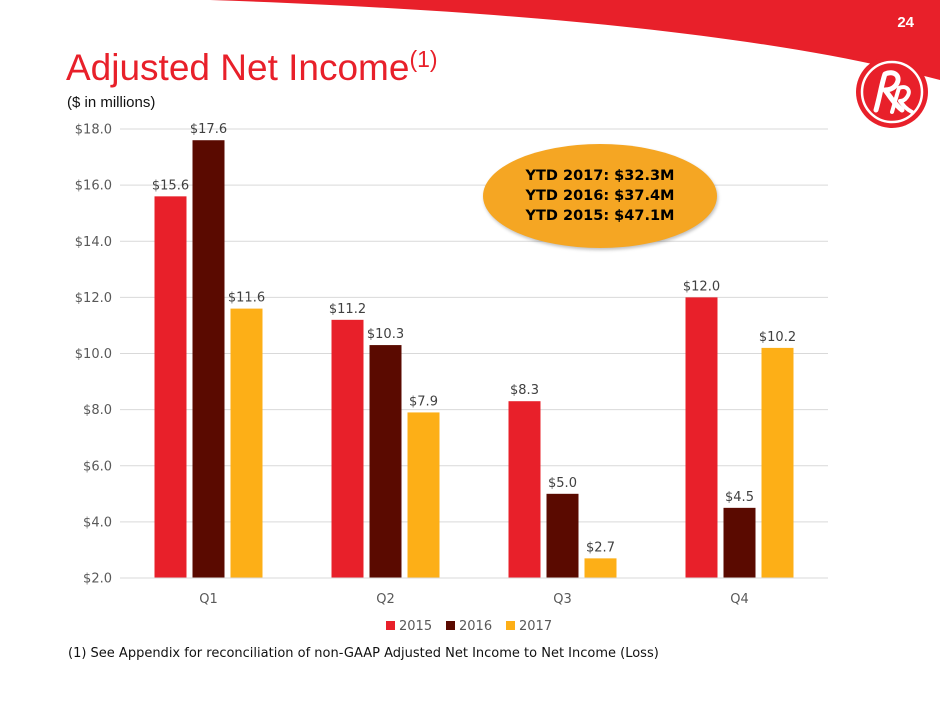 The width and height of the screenshot is (940, 705). I want to click on data-label: $10.3, so click(385, 334).